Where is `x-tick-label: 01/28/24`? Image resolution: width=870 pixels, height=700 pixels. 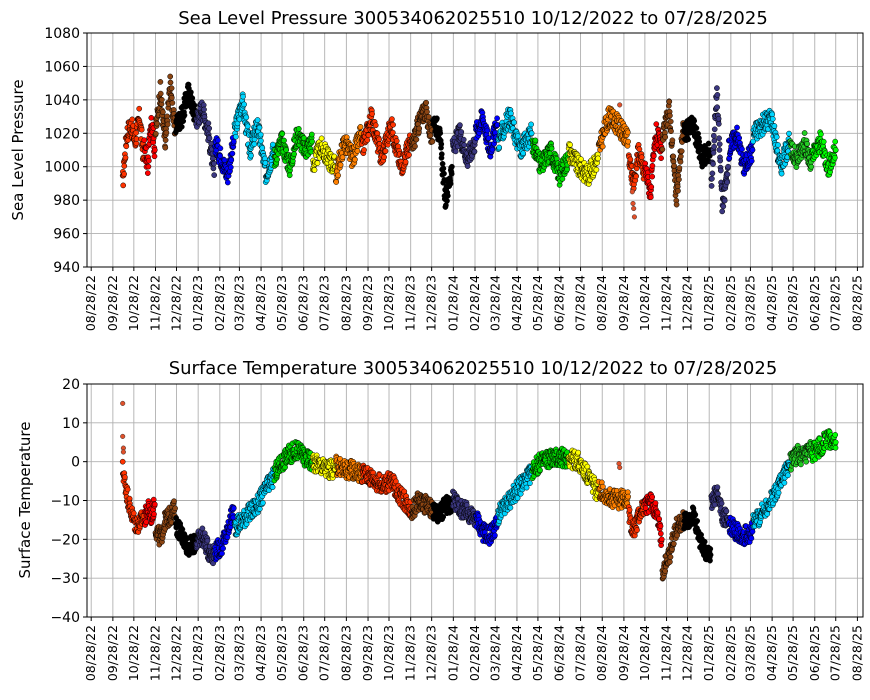
x-tick-label: 01/28/24 is located at coordinates (452, 303).